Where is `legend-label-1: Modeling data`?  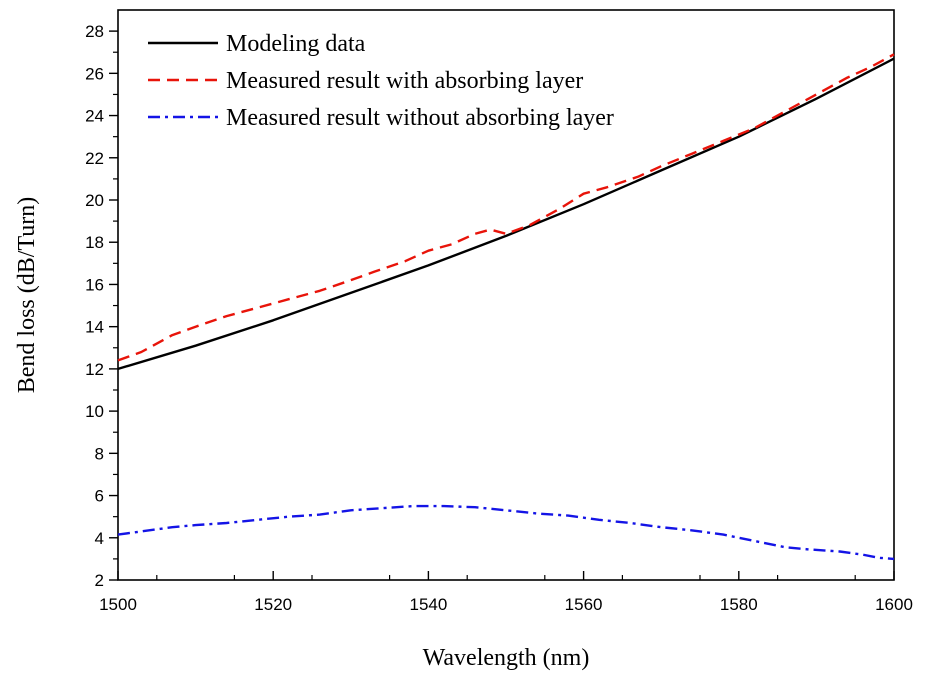 legend-label-1: Modeling data is located at coordinates (296, 44).